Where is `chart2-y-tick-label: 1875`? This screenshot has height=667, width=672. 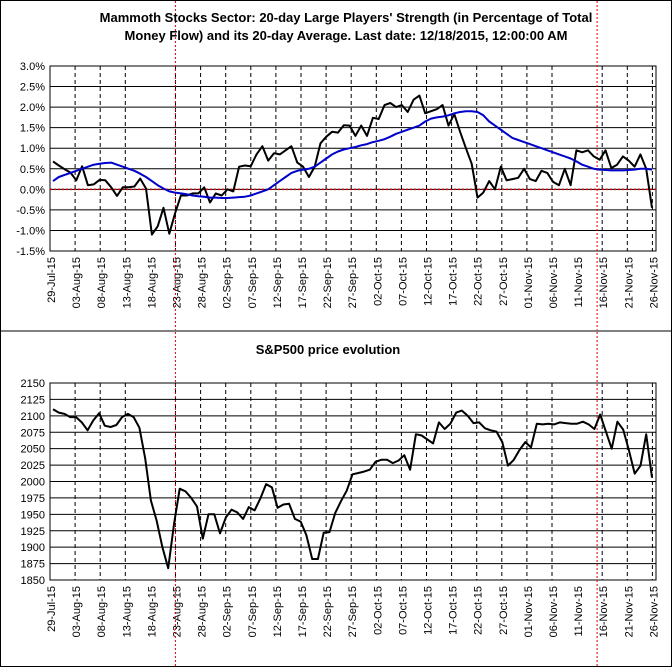
chart2-y-tick-label: 1875 is located at coordinates (33, 565).